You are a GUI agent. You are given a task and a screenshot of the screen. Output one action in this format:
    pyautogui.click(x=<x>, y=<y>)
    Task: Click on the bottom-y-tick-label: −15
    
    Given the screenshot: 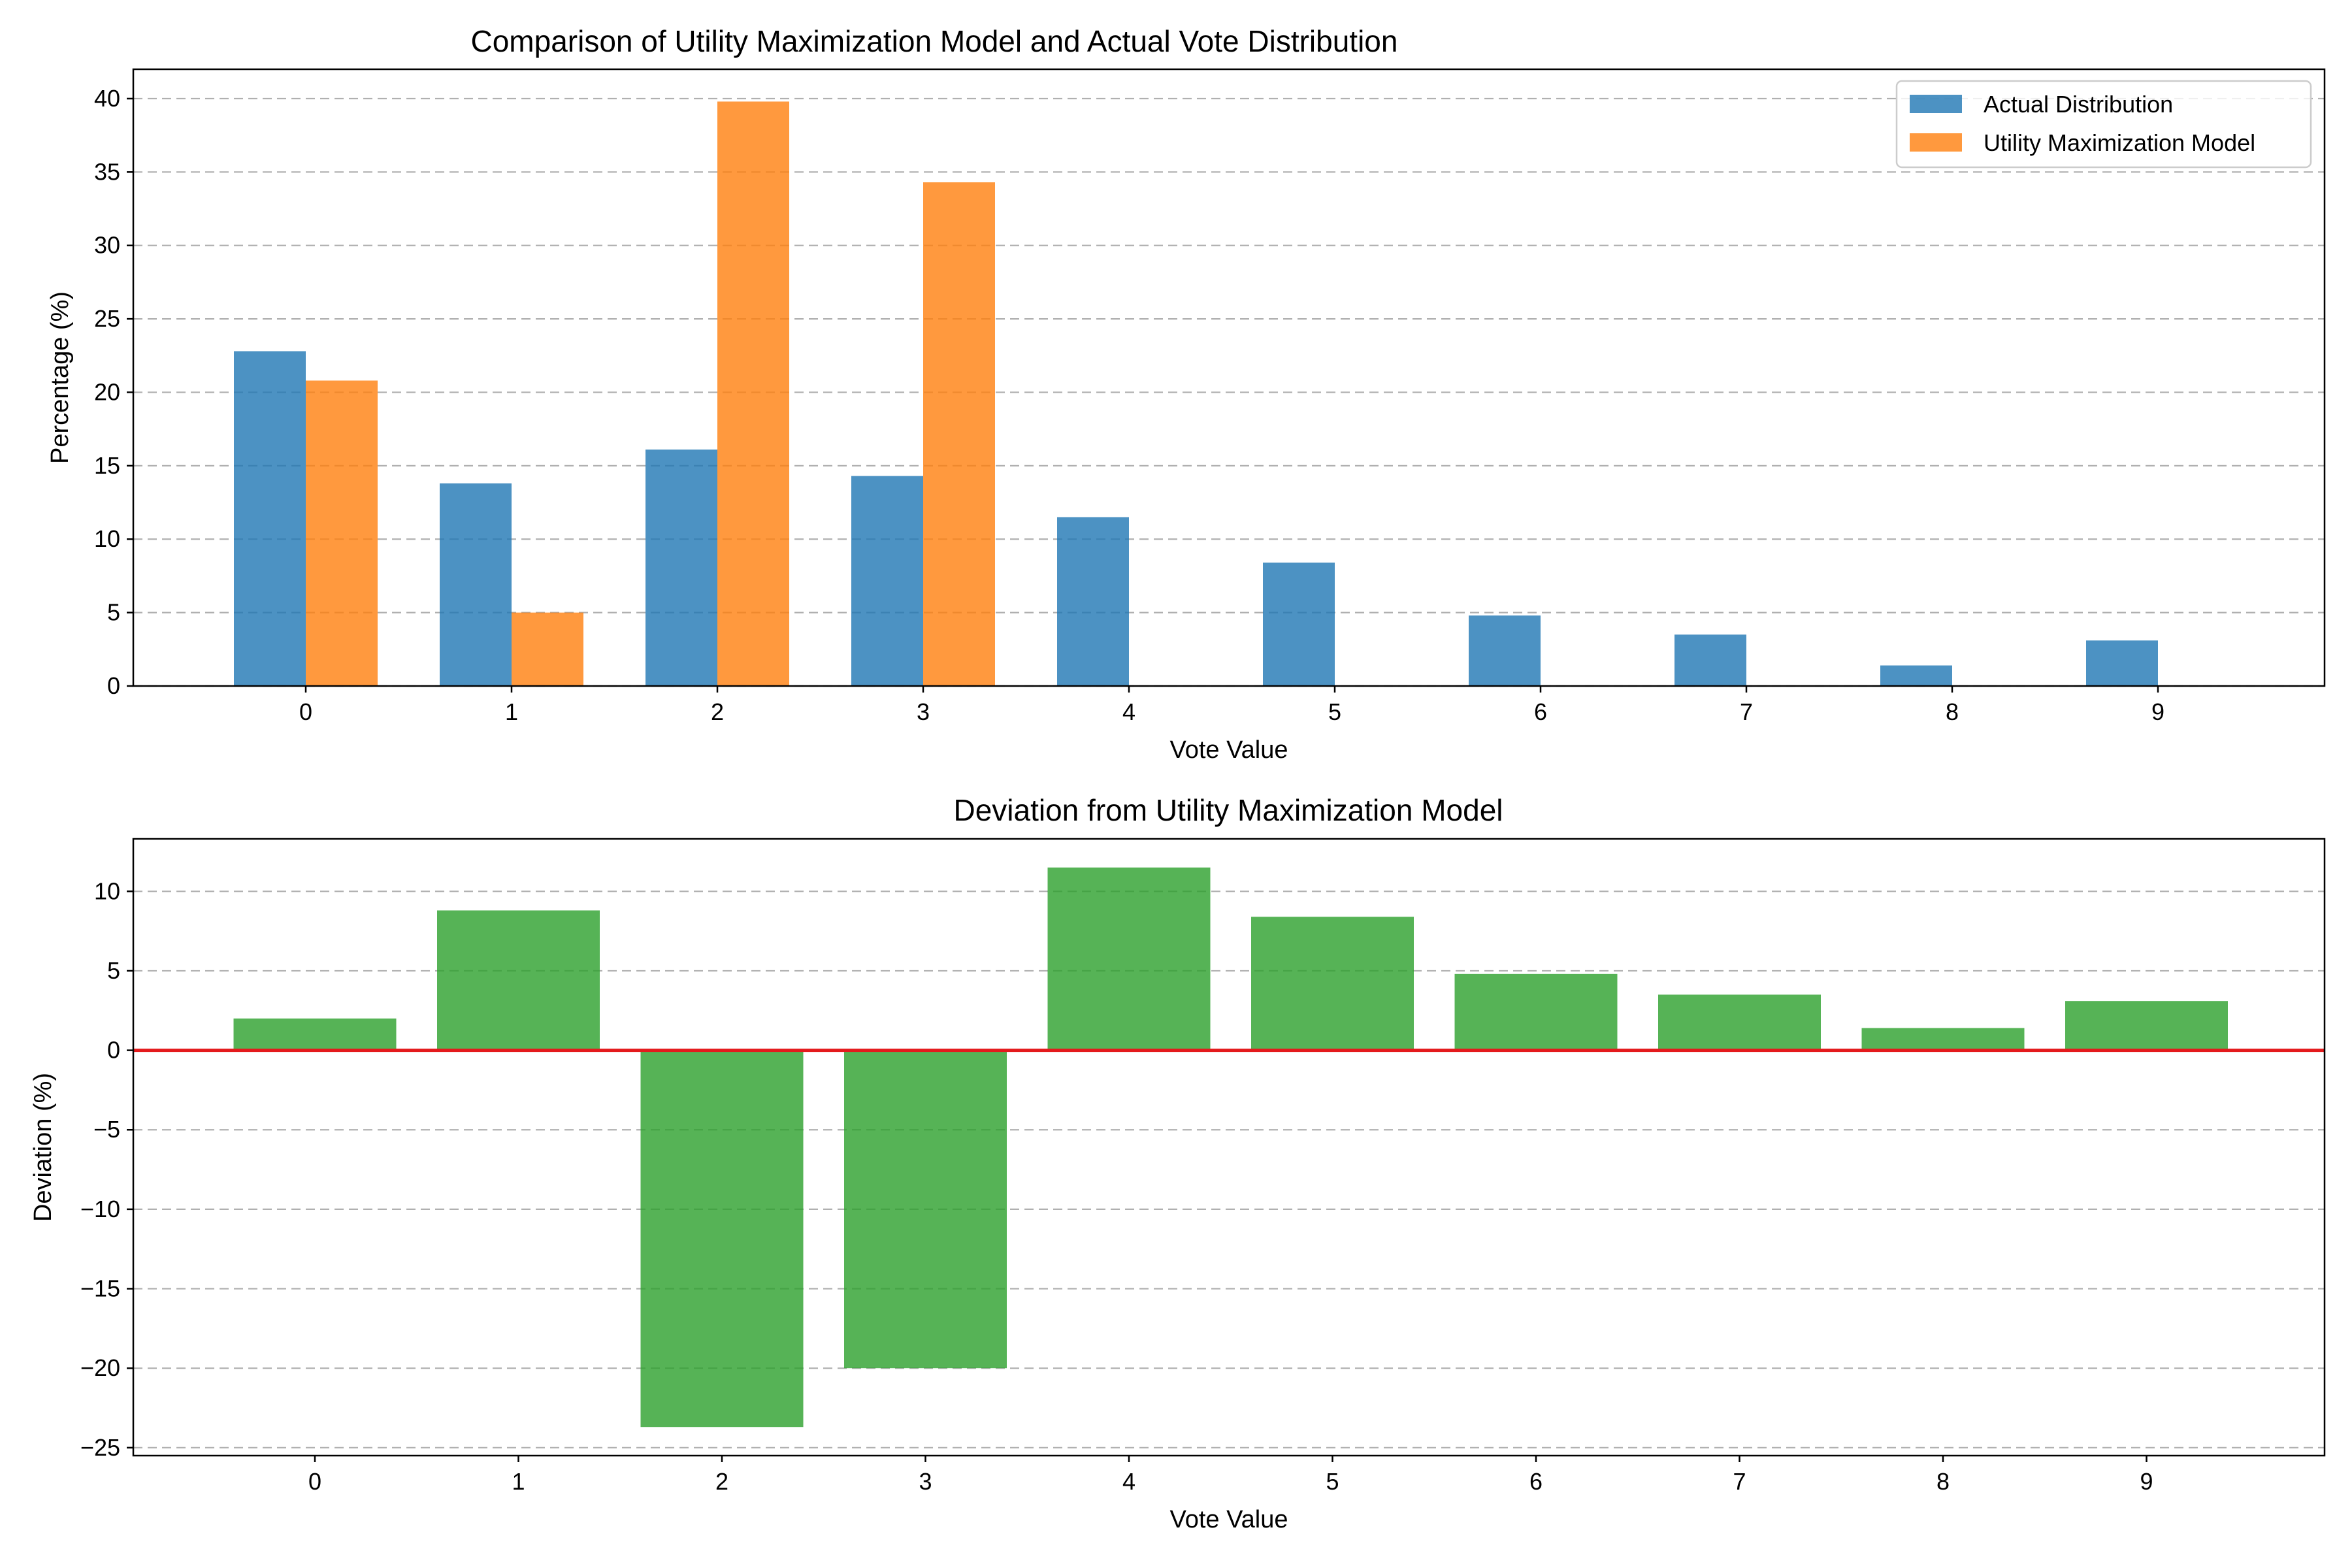 What is the action you would take?
    pyautogui.click(x=100, y=1288)
    